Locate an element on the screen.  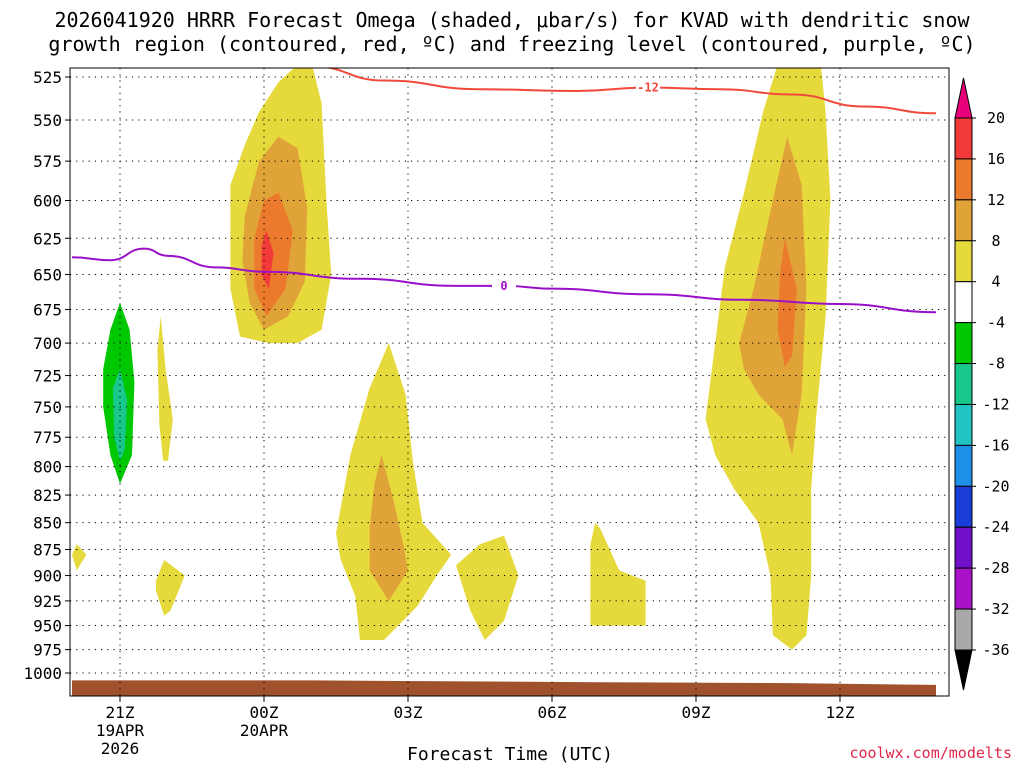
colorbar-label: -12 is located at coordinates (995, 404).